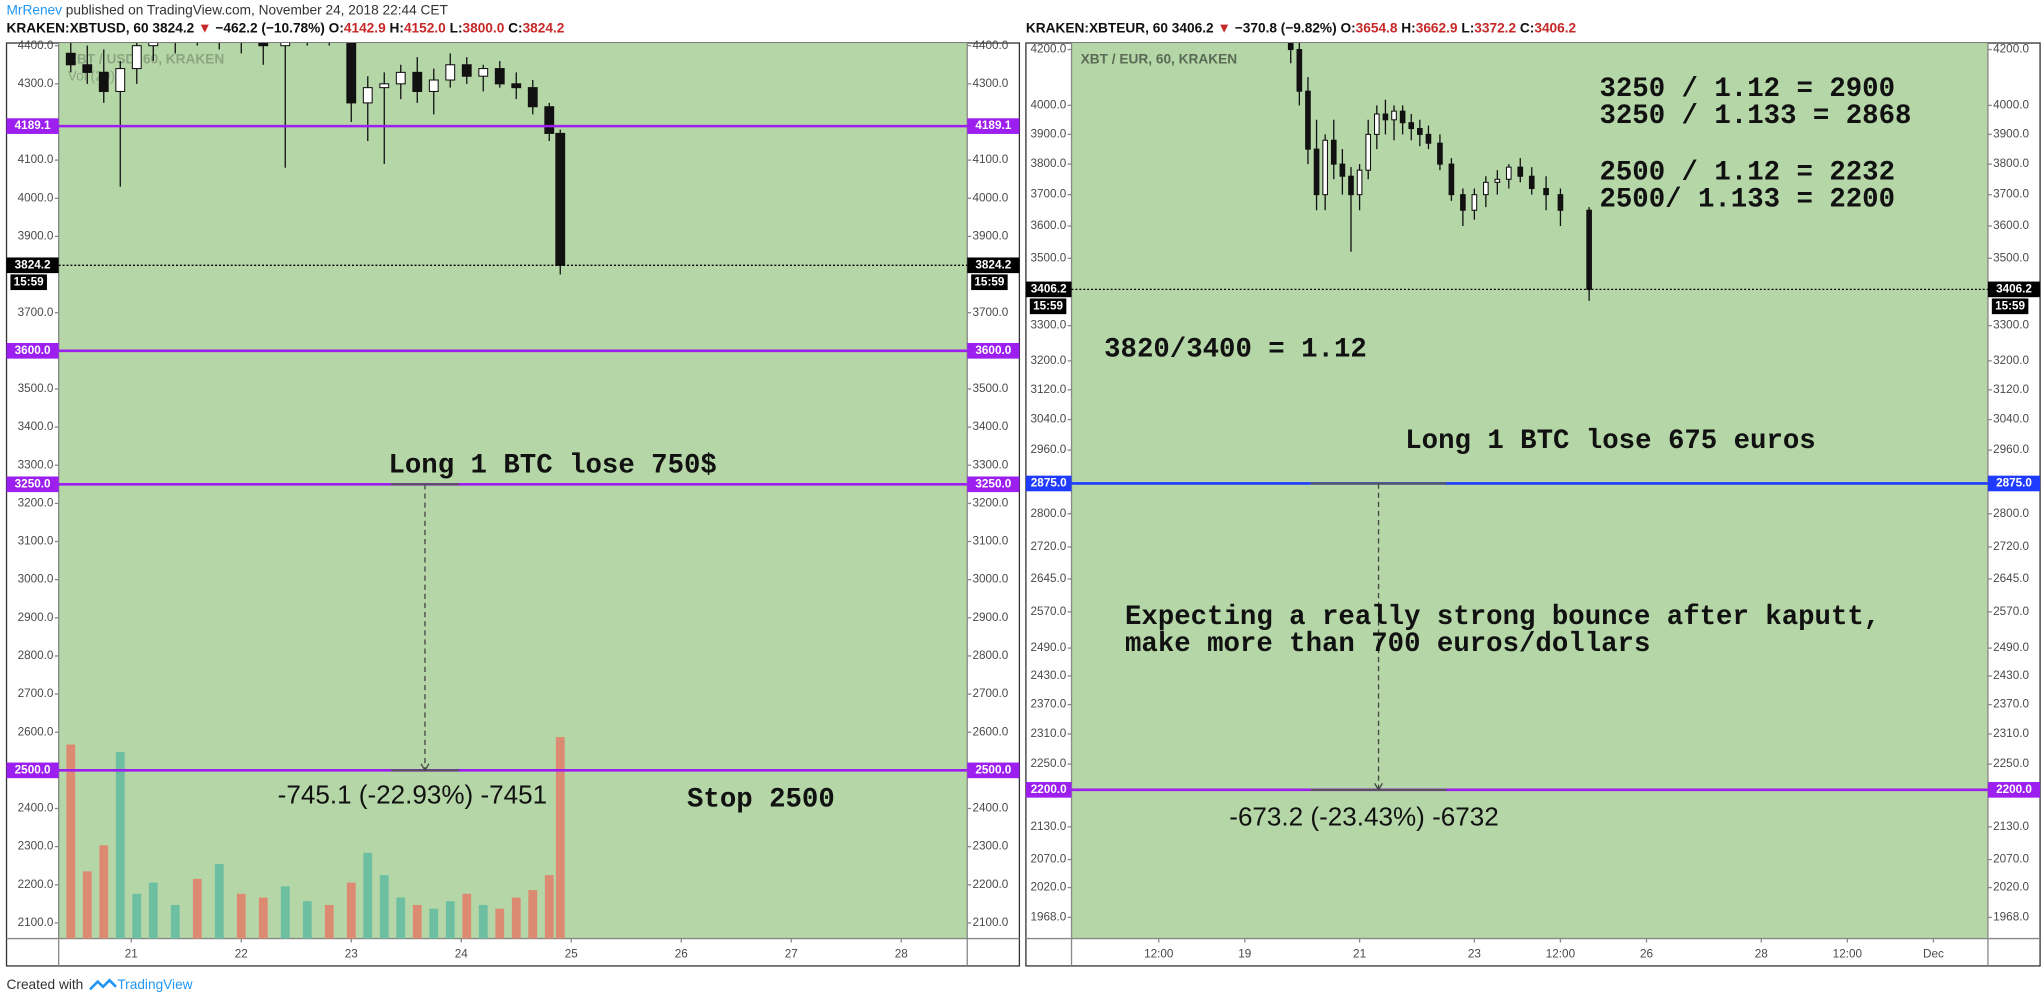  What do you see at coordinates (1048, 826) in the screenshot?
I see `y-tick-label: 2130.0` at bounding box center [1048, 826].